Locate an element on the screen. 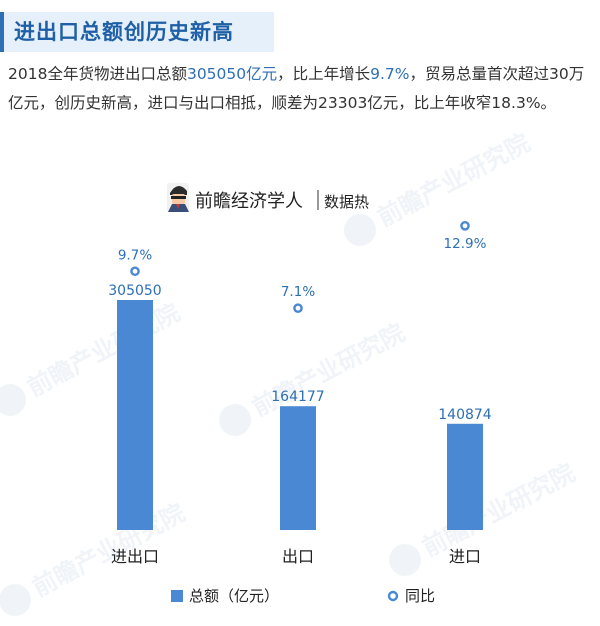 This screenshot has height=626, width=600. page-title-text: 进出口总额创历史新高 is located at coordinates (124, 31).